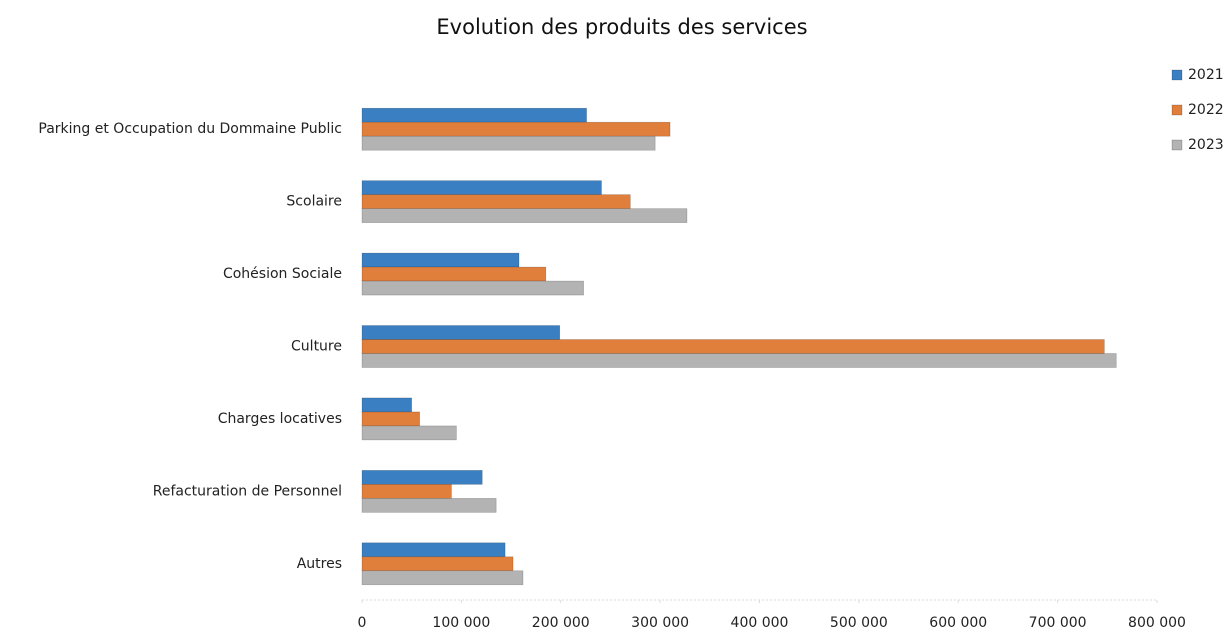 The image size is (1228, 632). I want to click on legend-label: 2021, so click(1206, 75).